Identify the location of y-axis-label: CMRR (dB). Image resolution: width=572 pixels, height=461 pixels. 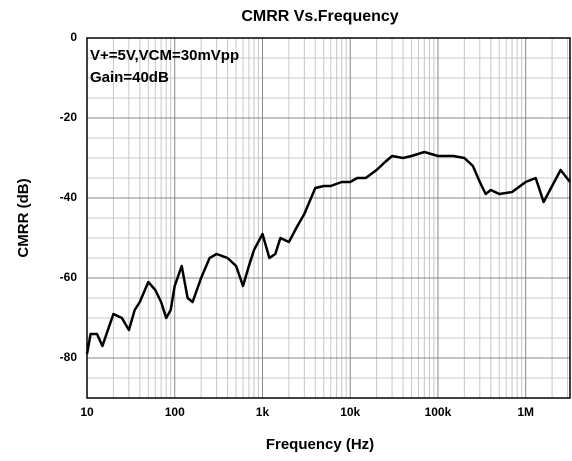
(23, 217).